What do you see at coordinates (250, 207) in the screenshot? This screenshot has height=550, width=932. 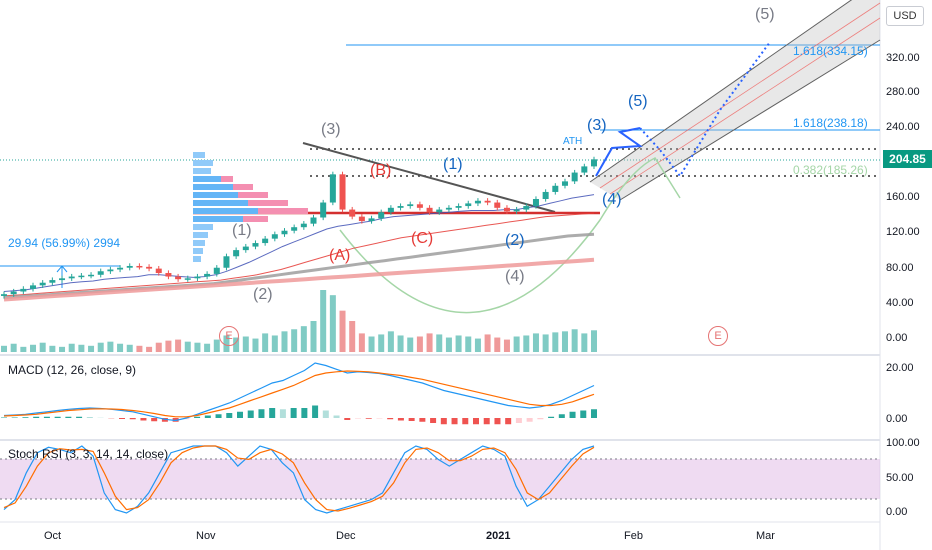 I see `volume-profile` at bounding box center [250, 207].